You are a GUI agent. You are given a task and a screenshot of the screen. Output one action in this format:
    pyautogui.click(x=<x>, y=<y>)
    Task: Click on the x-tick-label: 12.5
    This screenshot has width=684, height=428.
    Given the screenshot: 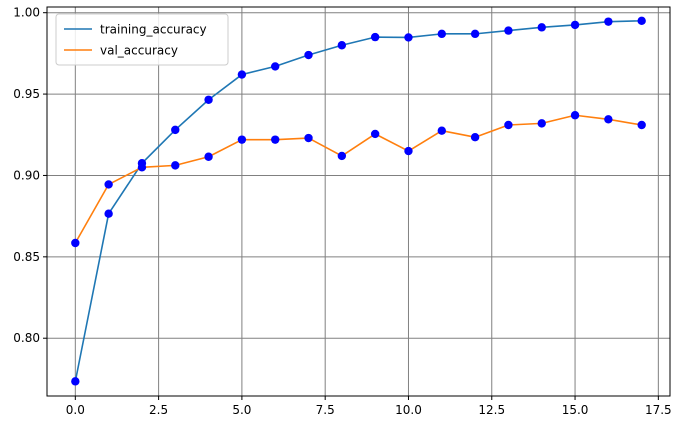 What is the action you would take?
    pyautogui.click(x=491, y=410)
    